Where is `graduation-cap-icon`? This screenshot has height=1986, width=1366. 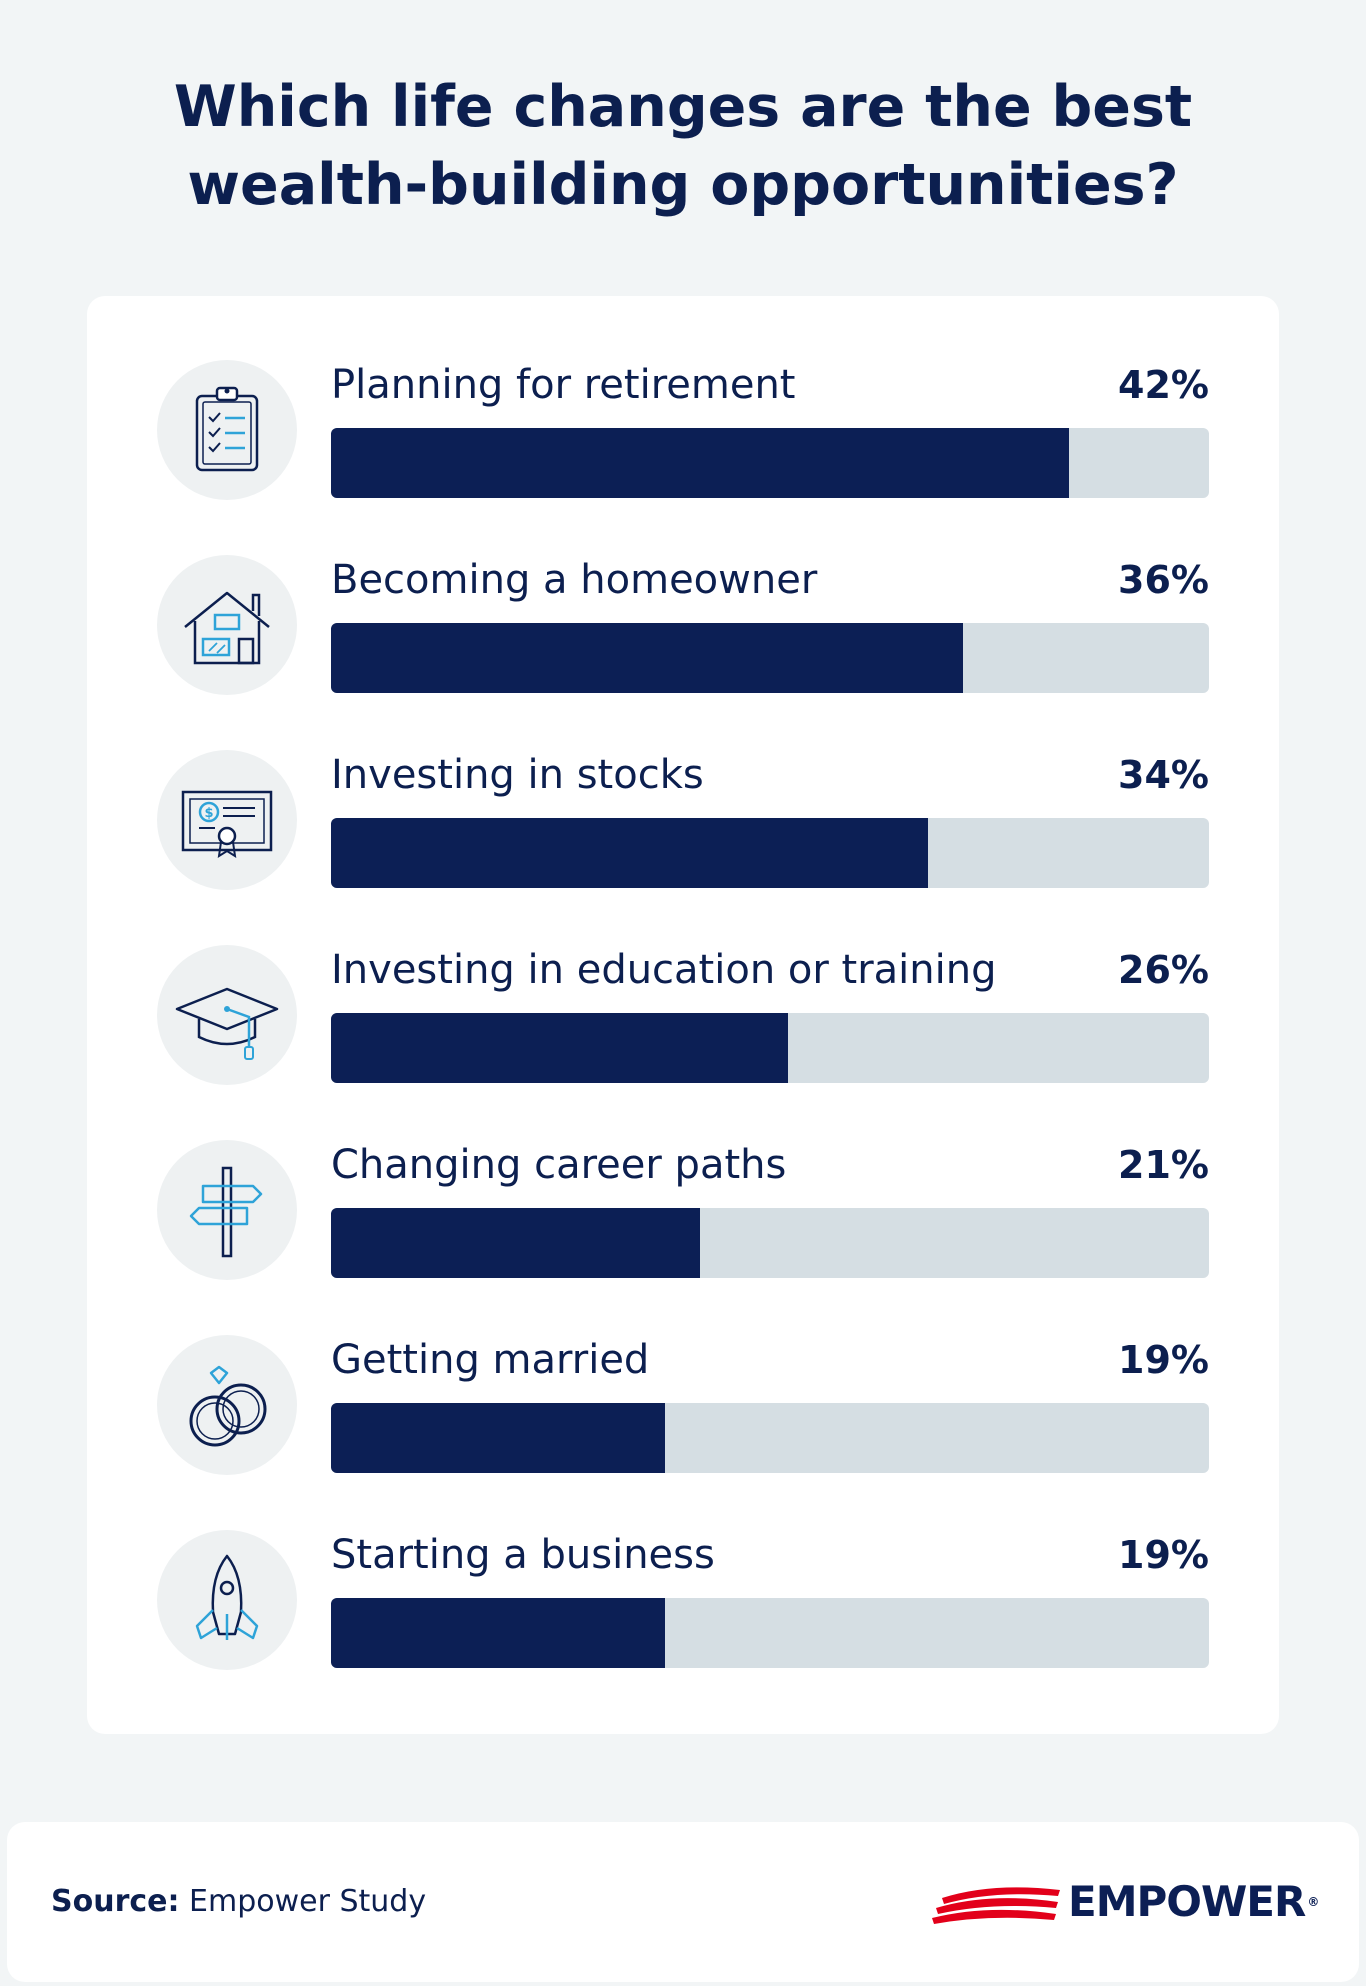 graduation-cap-icon is located at coordinates (227, 1015).